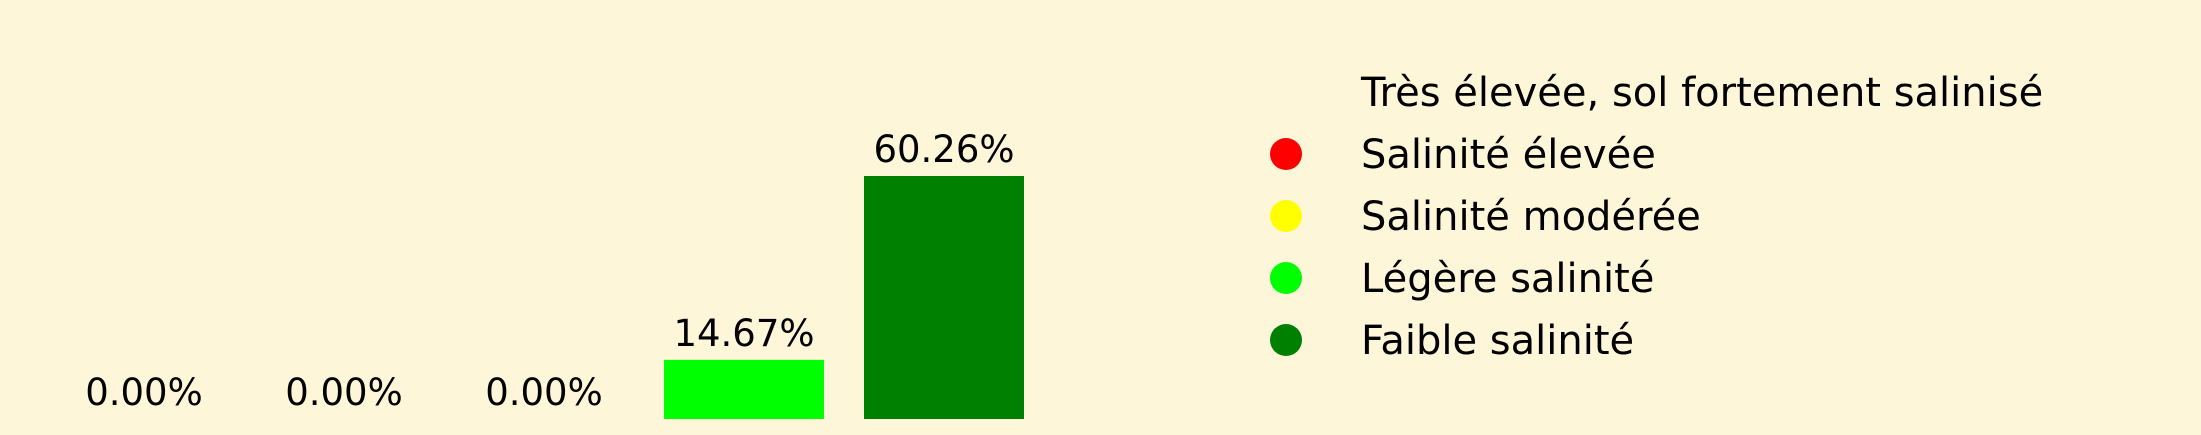 Image resolution: width=2201 pixels, height=435 pixels. I want to click on bar-5-value-label: 60.26%, so click(943, 149).